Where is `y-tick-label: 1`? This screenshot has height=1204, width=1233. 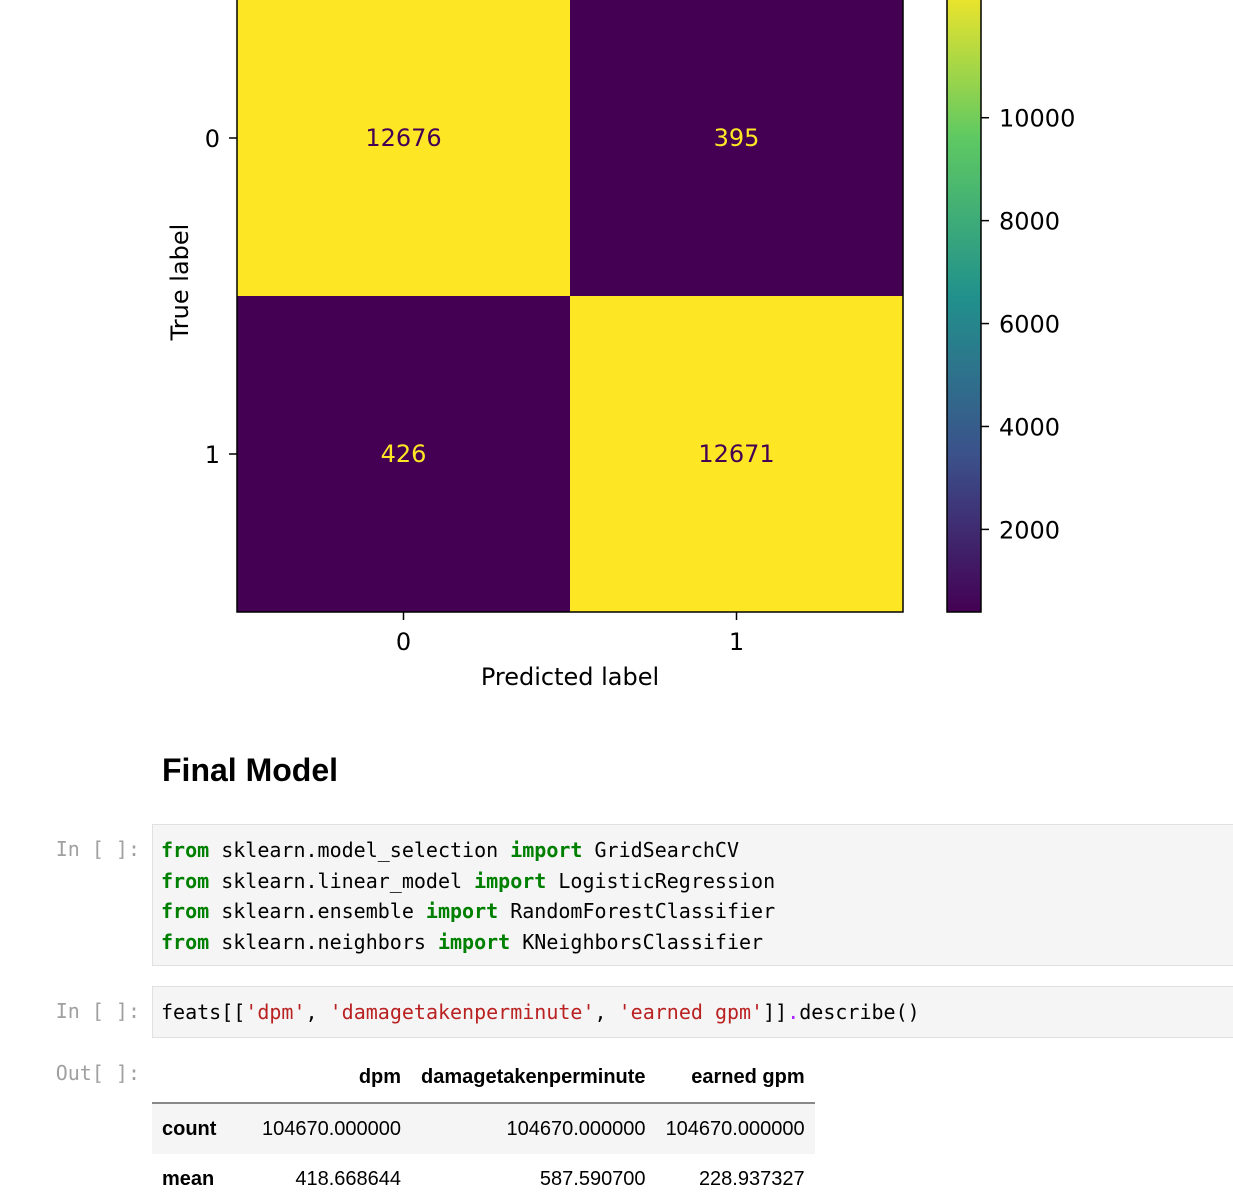 y-tick-label: 1 is located at coordinates (212, 455).